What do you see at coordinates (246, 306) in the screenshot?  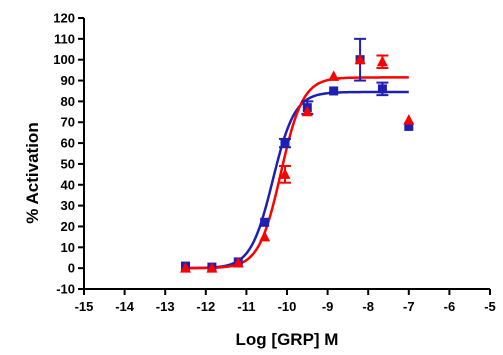 I see `x-tick-label: -11` at bounding box center [246, 306].